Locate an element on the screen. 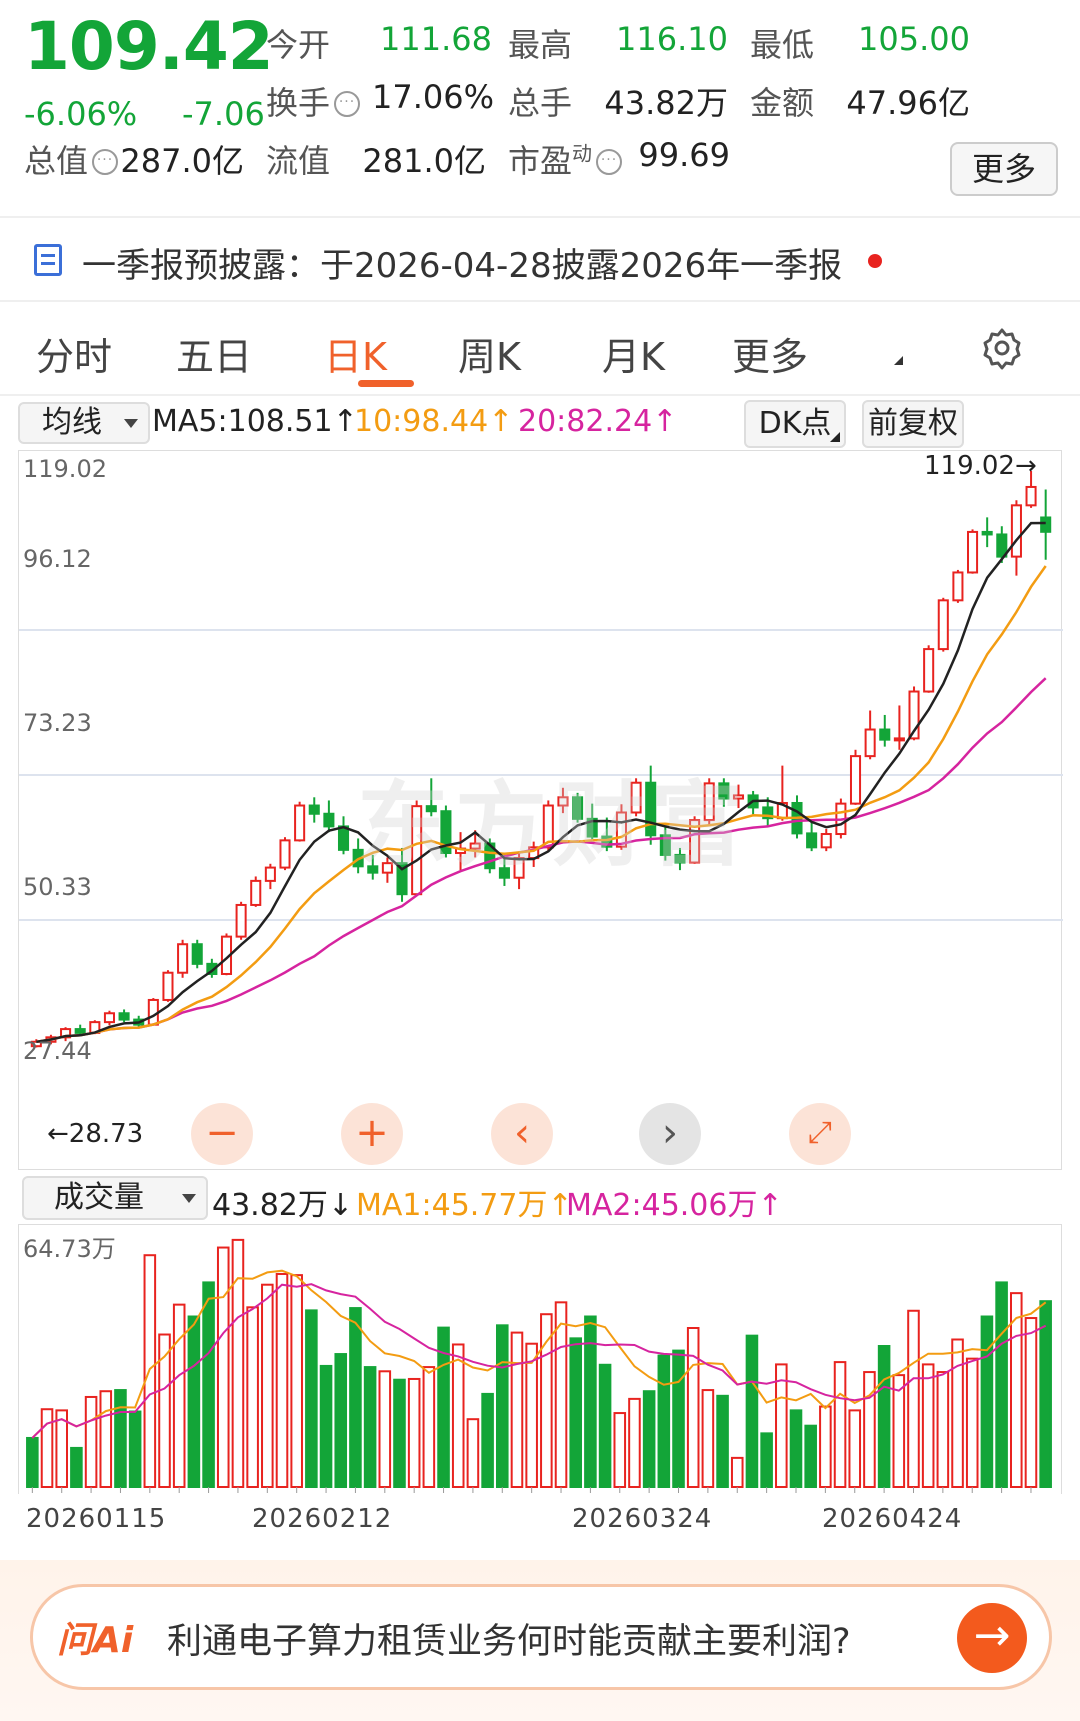 The height and width of the screenshot is (1721, 1080). turnover-label: 换手 ··· is located at coordinates (313, 101).